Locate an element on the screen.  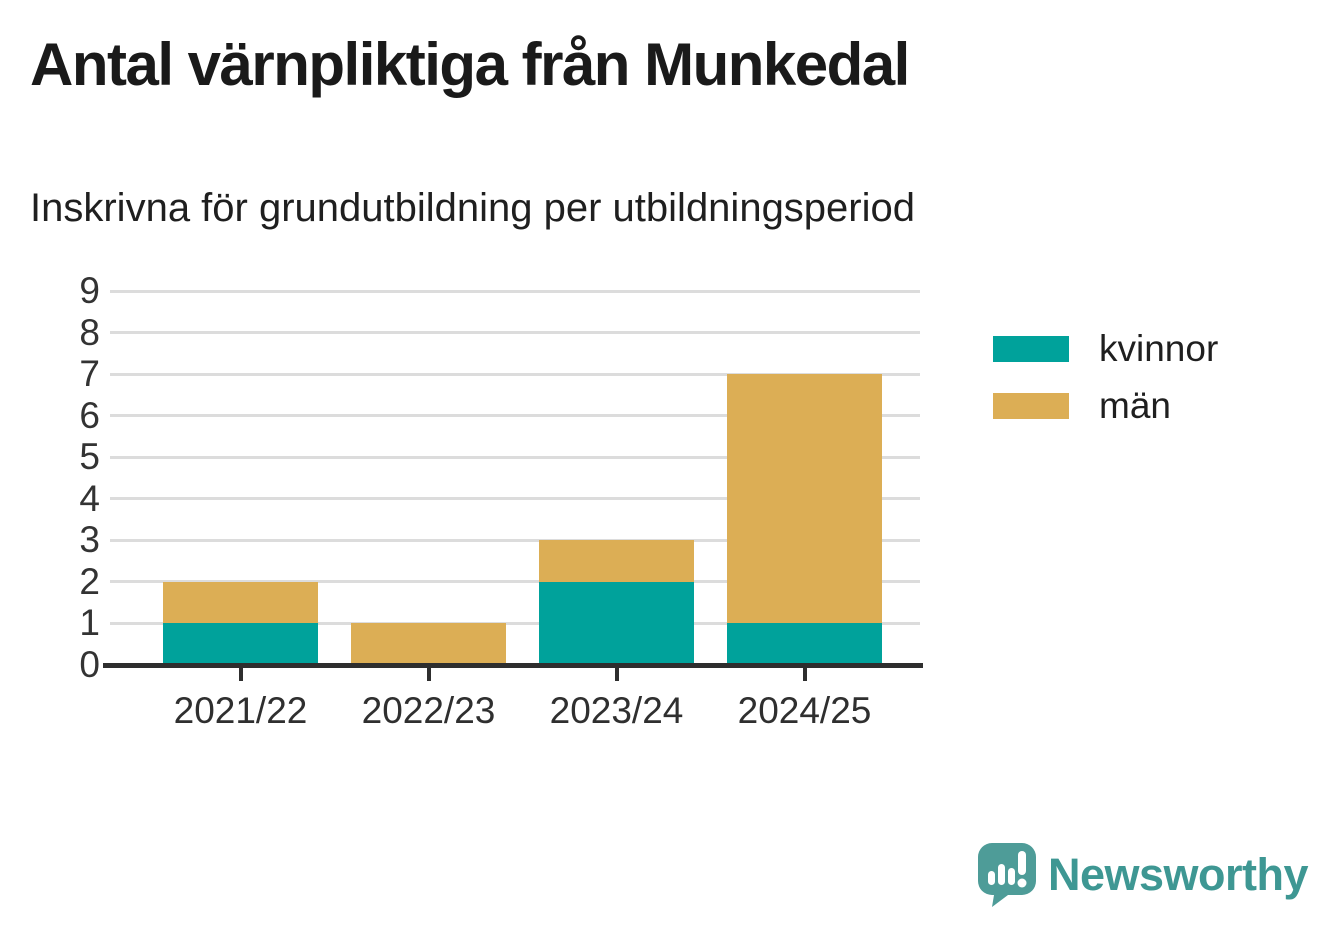
gridline-y1 is located at coordinates (515, 623).